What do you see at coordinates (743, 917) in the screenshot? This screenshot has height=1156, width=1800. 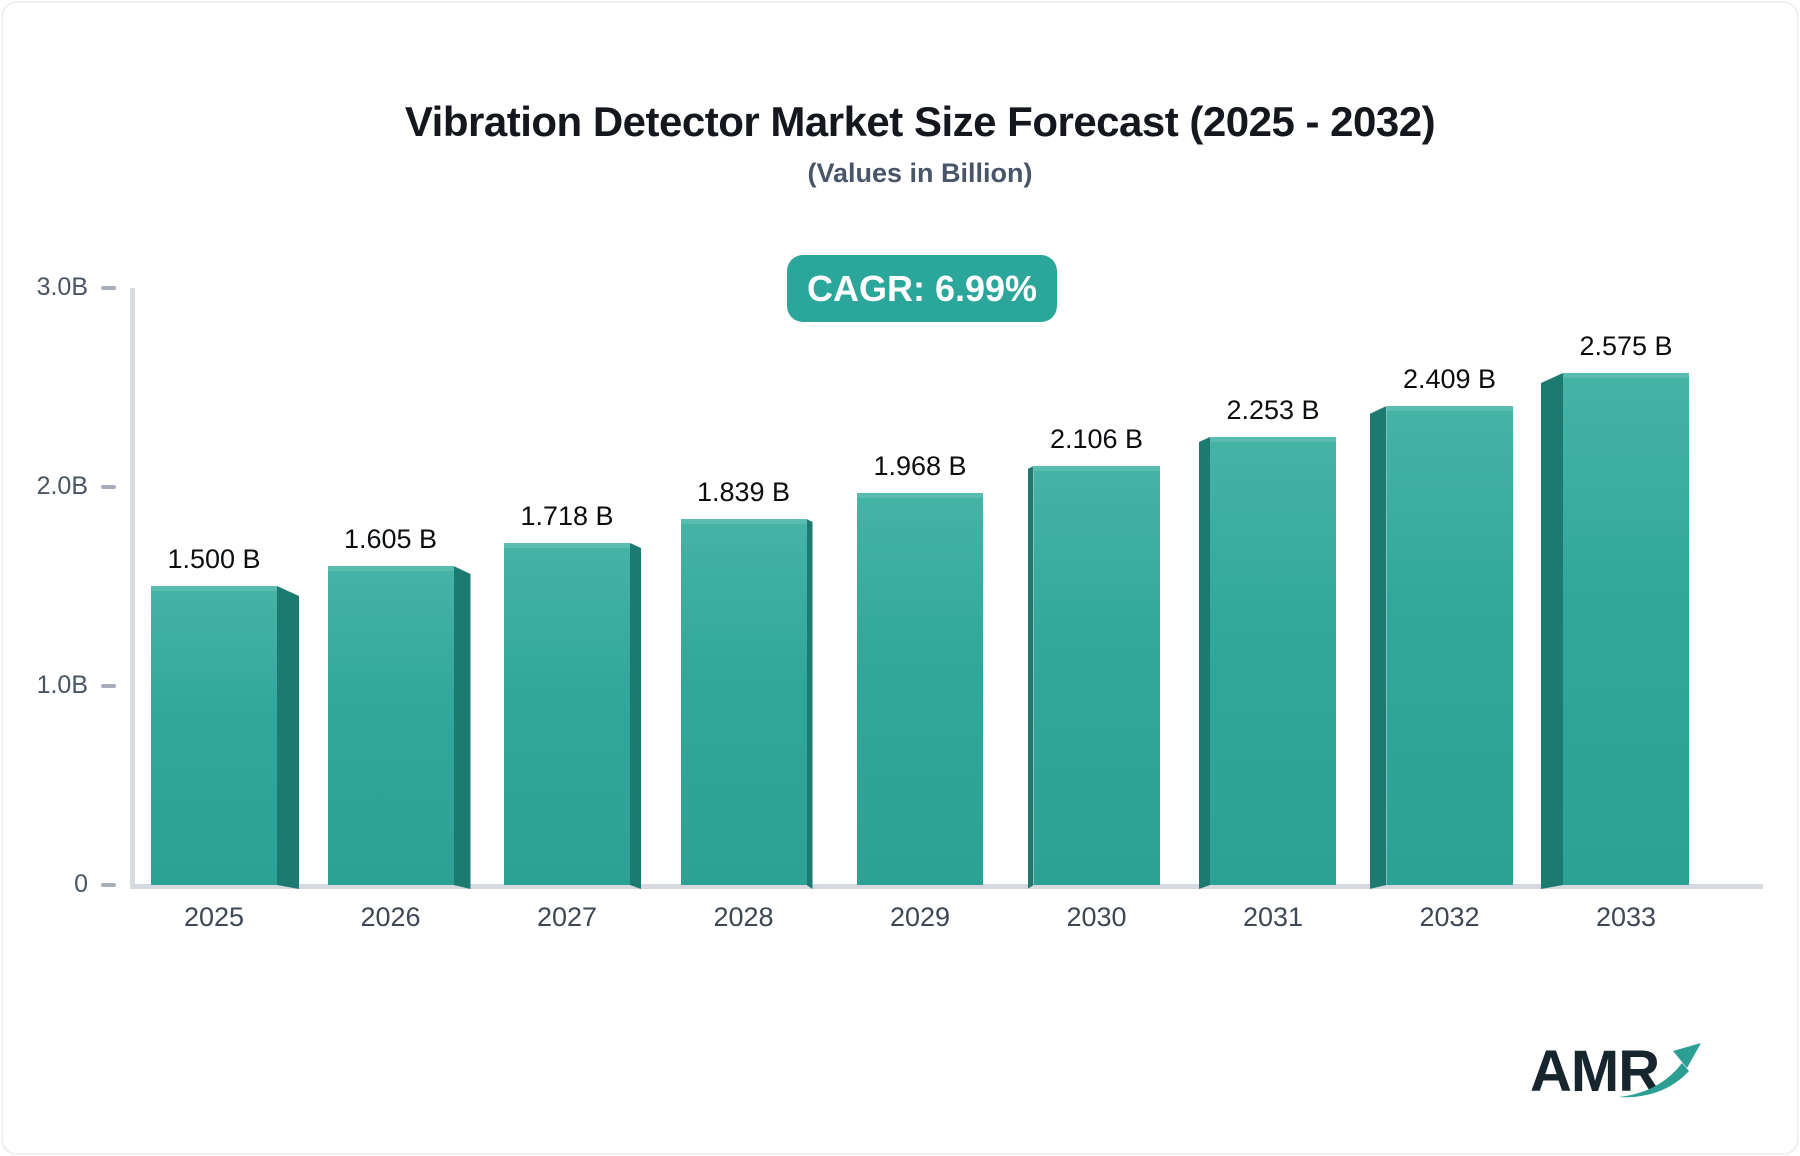 I see `x-axis-label: 2028` at bounding box center [743, 917].